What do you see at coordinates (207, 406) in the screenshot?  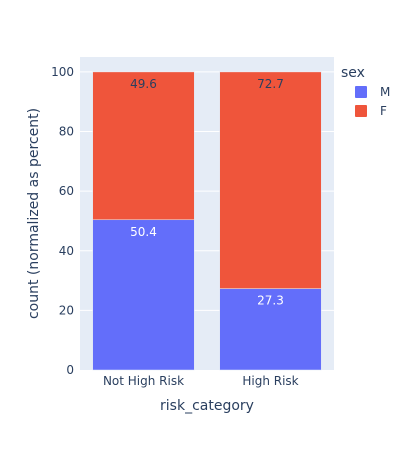 I see `x-axis-title: risk_category` at bounding box center [207, 406].